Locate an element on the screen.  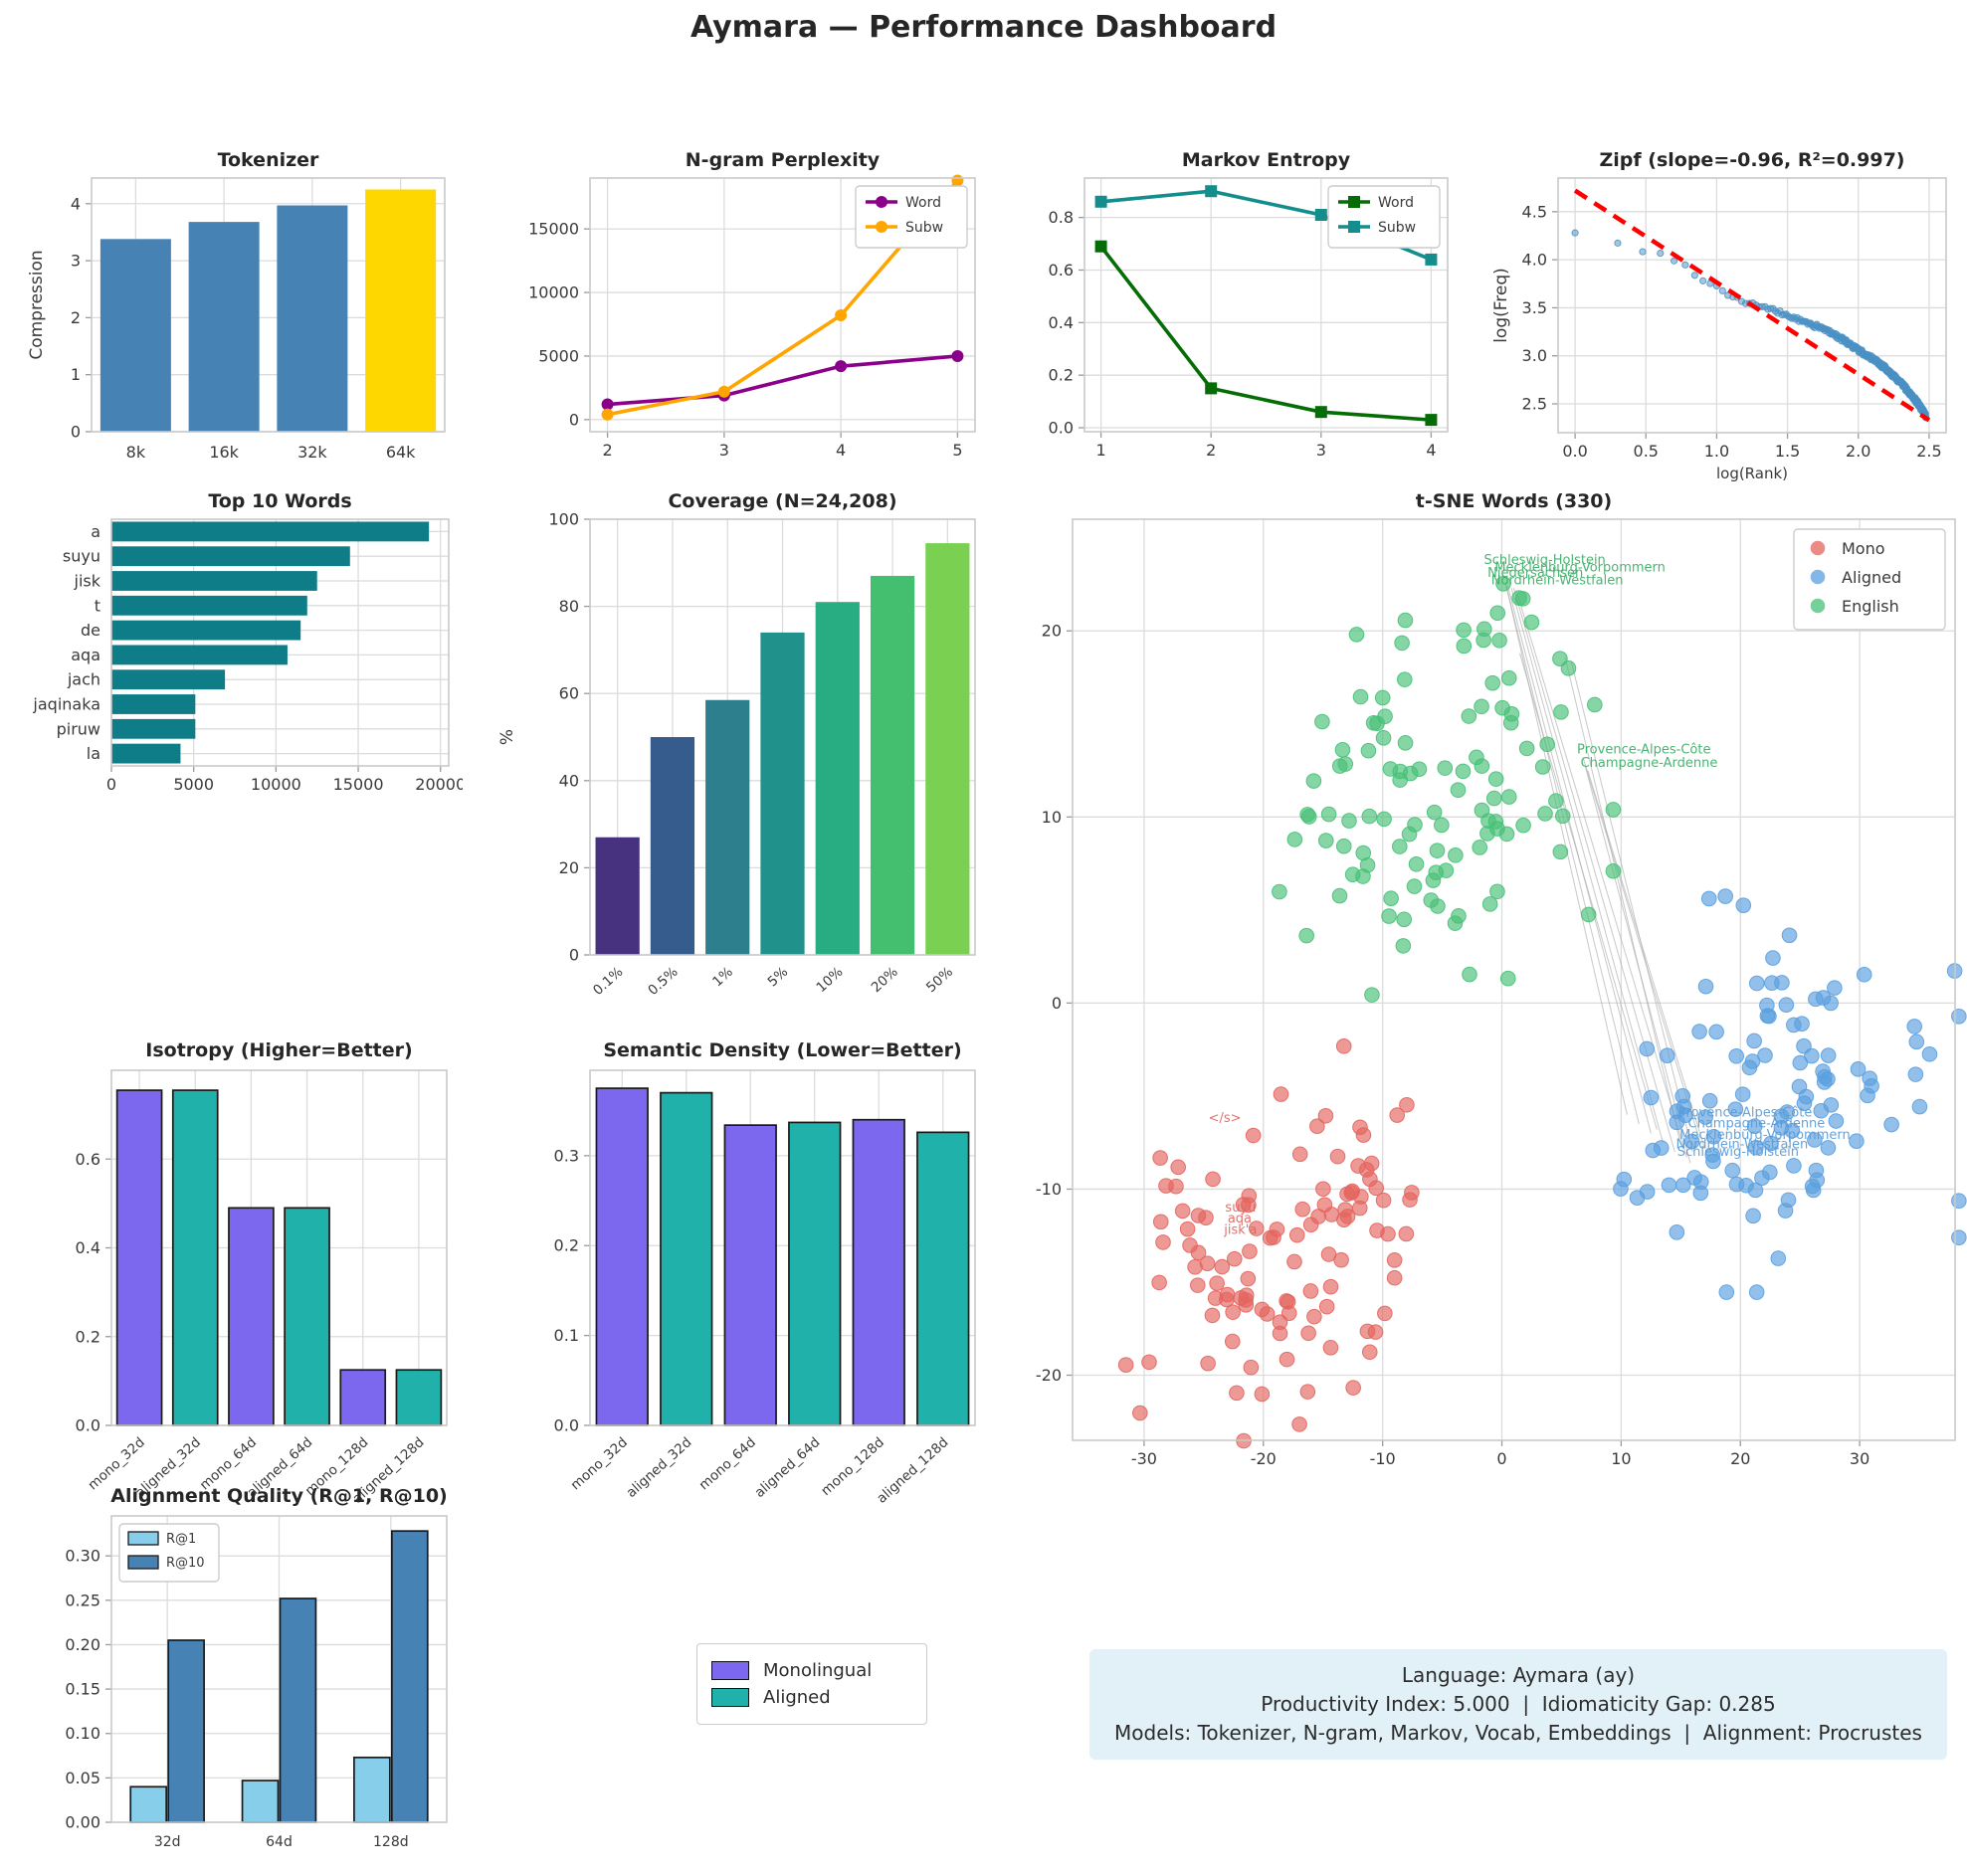
svg-text: 0.05 is located at coordinates (82, 1778).